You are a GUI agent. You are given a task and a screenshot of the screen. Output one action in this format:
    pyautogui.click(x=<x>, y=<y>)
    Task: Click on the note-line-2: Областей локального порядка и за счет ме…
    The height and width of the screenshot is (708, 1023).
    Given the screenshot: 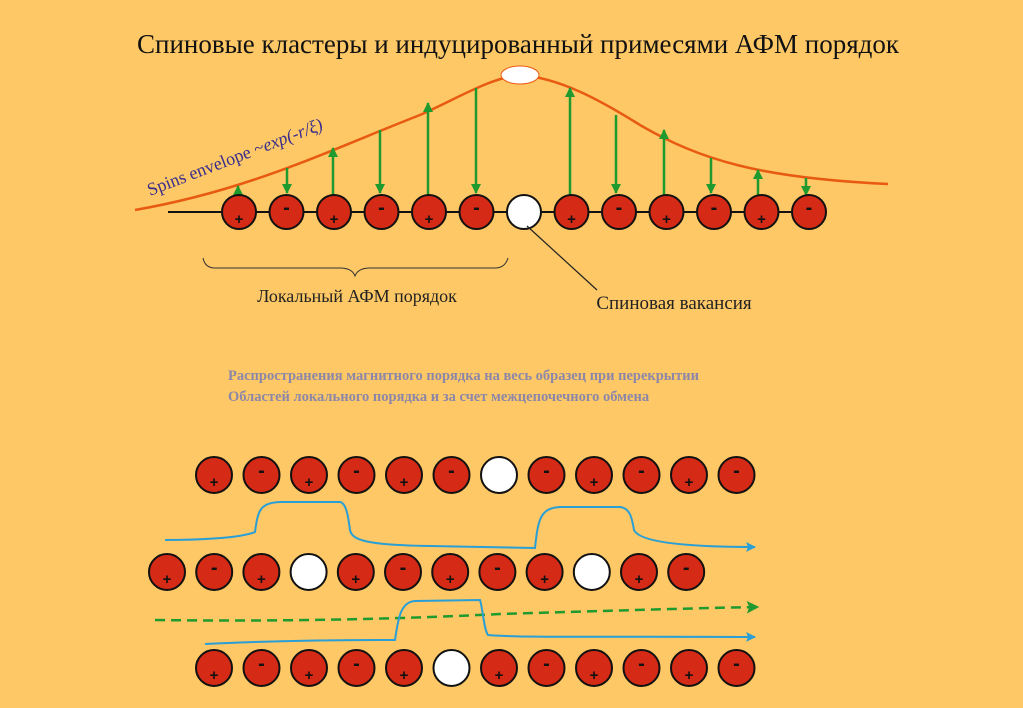 What is the action you would take?
    pyautogui.click(x=439, y=397)
    